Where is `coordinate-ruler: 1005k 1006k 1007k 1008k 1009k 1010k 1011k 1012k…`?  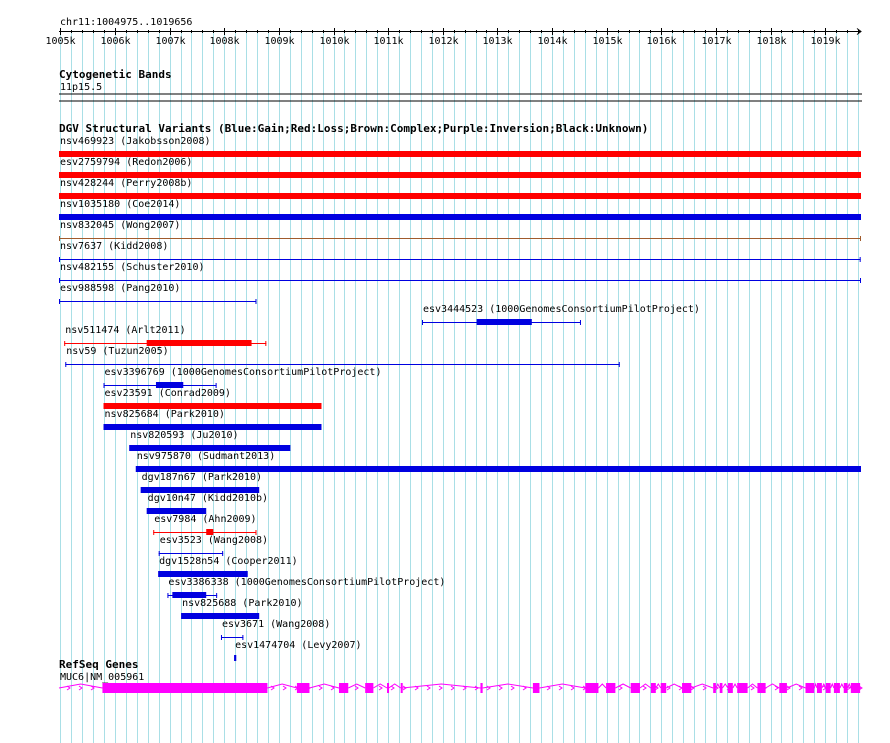 coordinate-ruler: 1005k 1006k 1007k 1008k 1009k 1010k 1011k 1012k… is located at coordinates (453, 37).